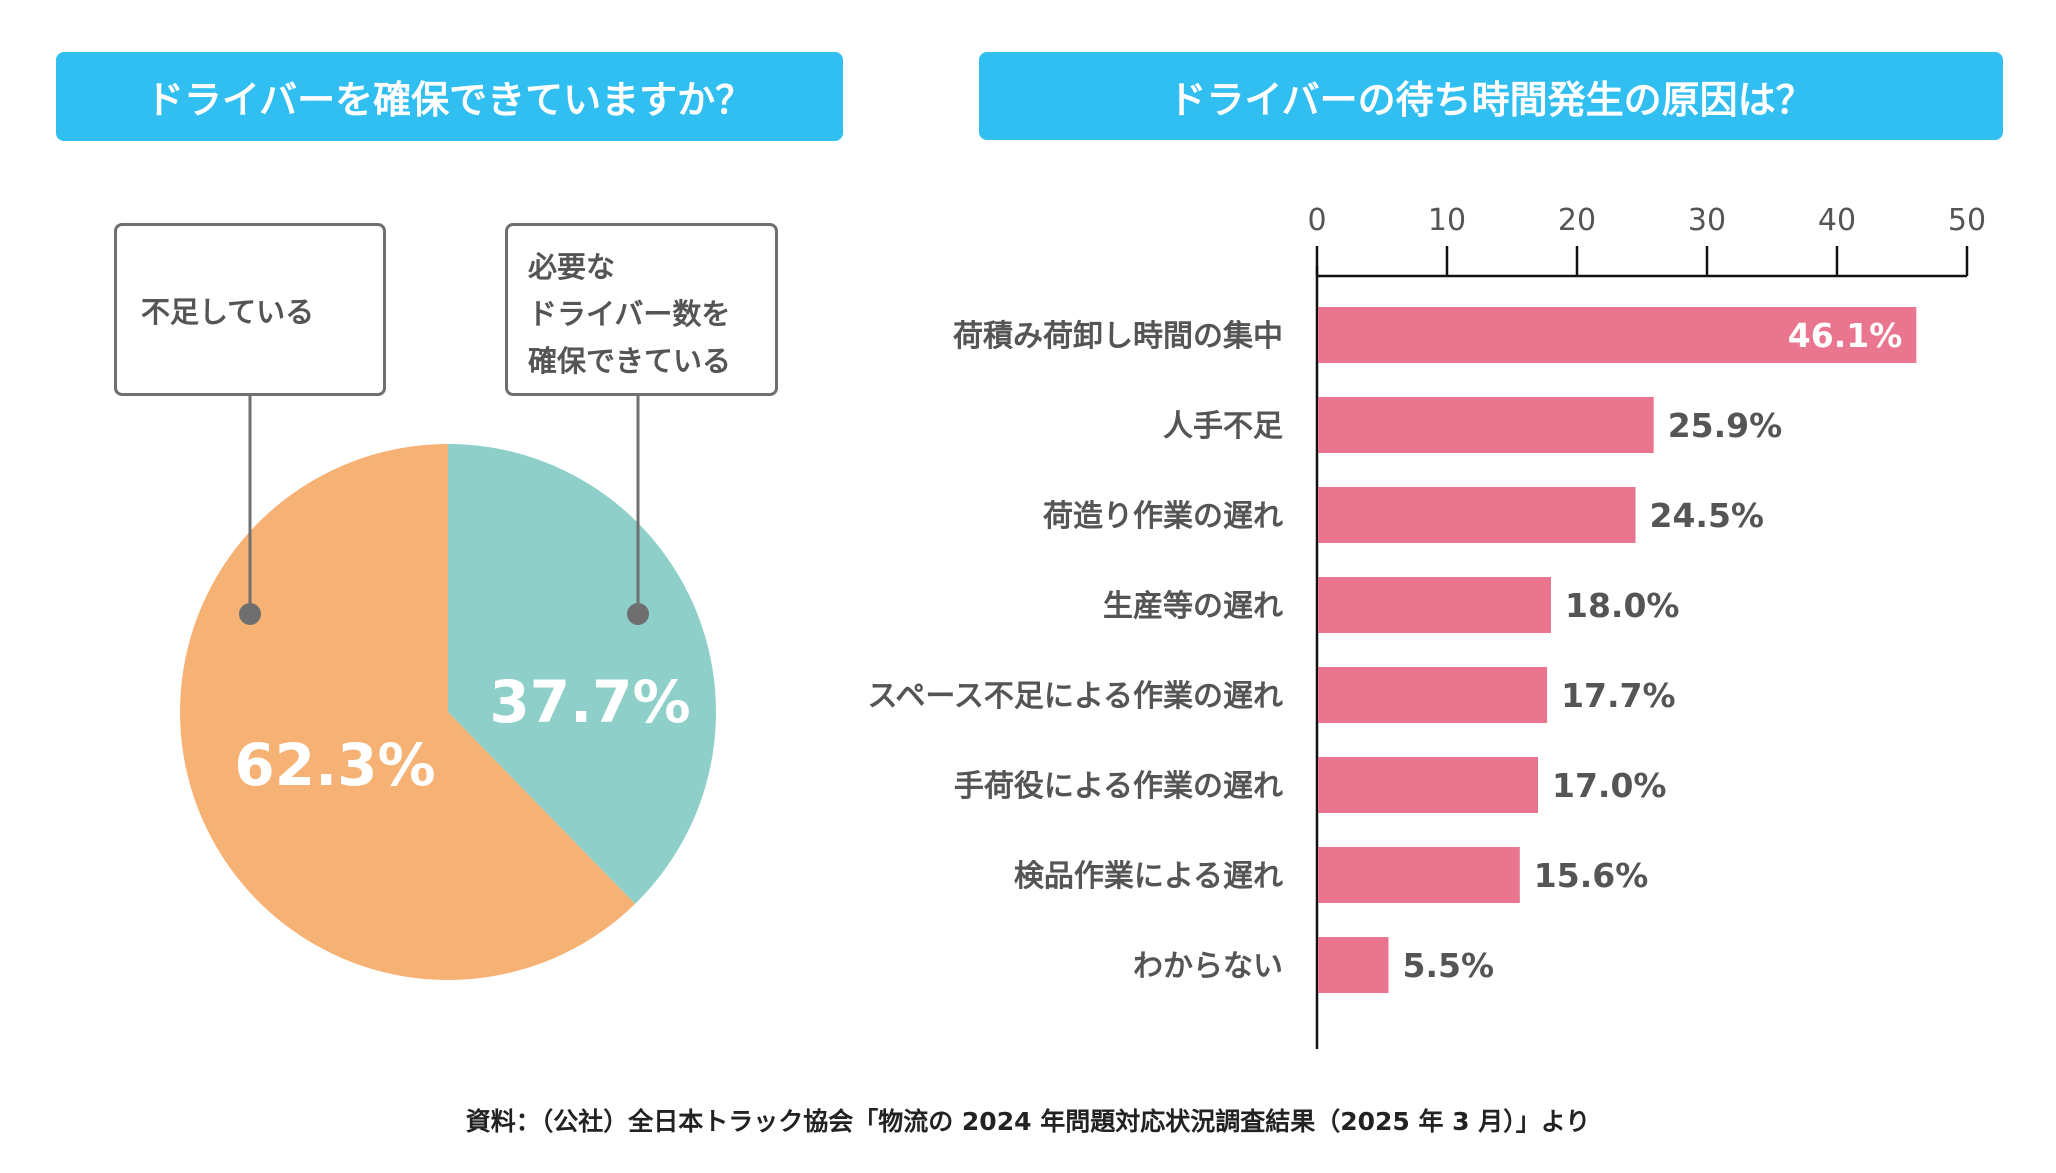 Image resolution: width=2056 pixels, height=1173 pixels. Describe the element at coordinates (449, 96) in the screenshot. I see `pie-chart-title: ドライバーを確保できていますか？` at that location.